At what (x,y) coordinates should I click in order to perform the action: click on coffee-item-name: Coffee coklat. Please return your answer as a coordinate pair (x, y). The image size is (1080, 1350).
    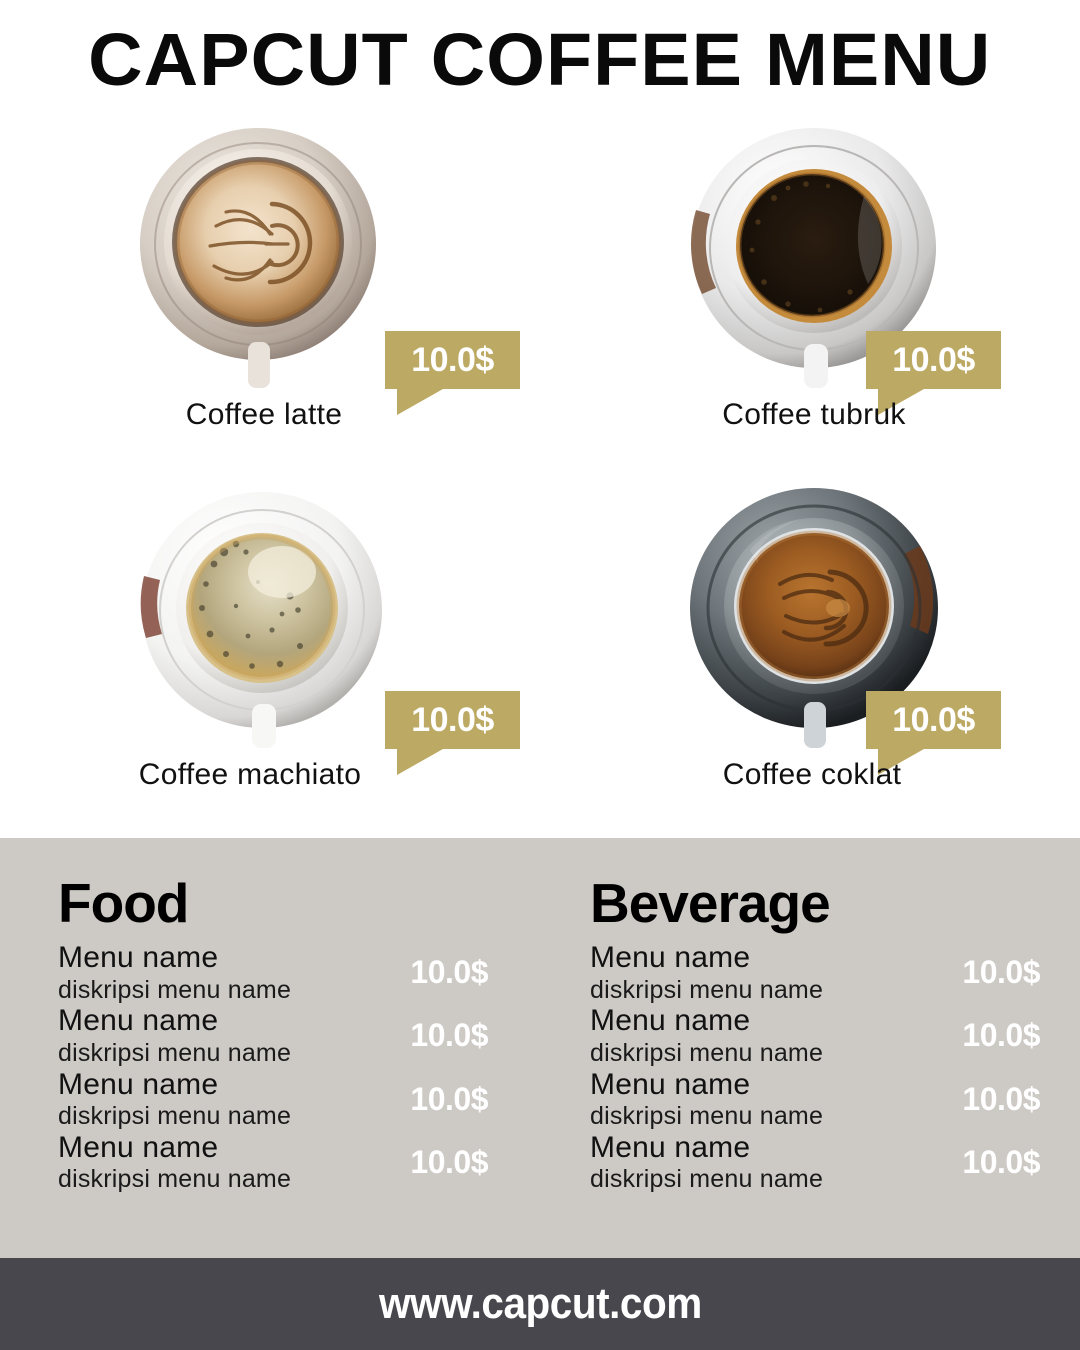
    Looking at the image, I should click on (812, 774).